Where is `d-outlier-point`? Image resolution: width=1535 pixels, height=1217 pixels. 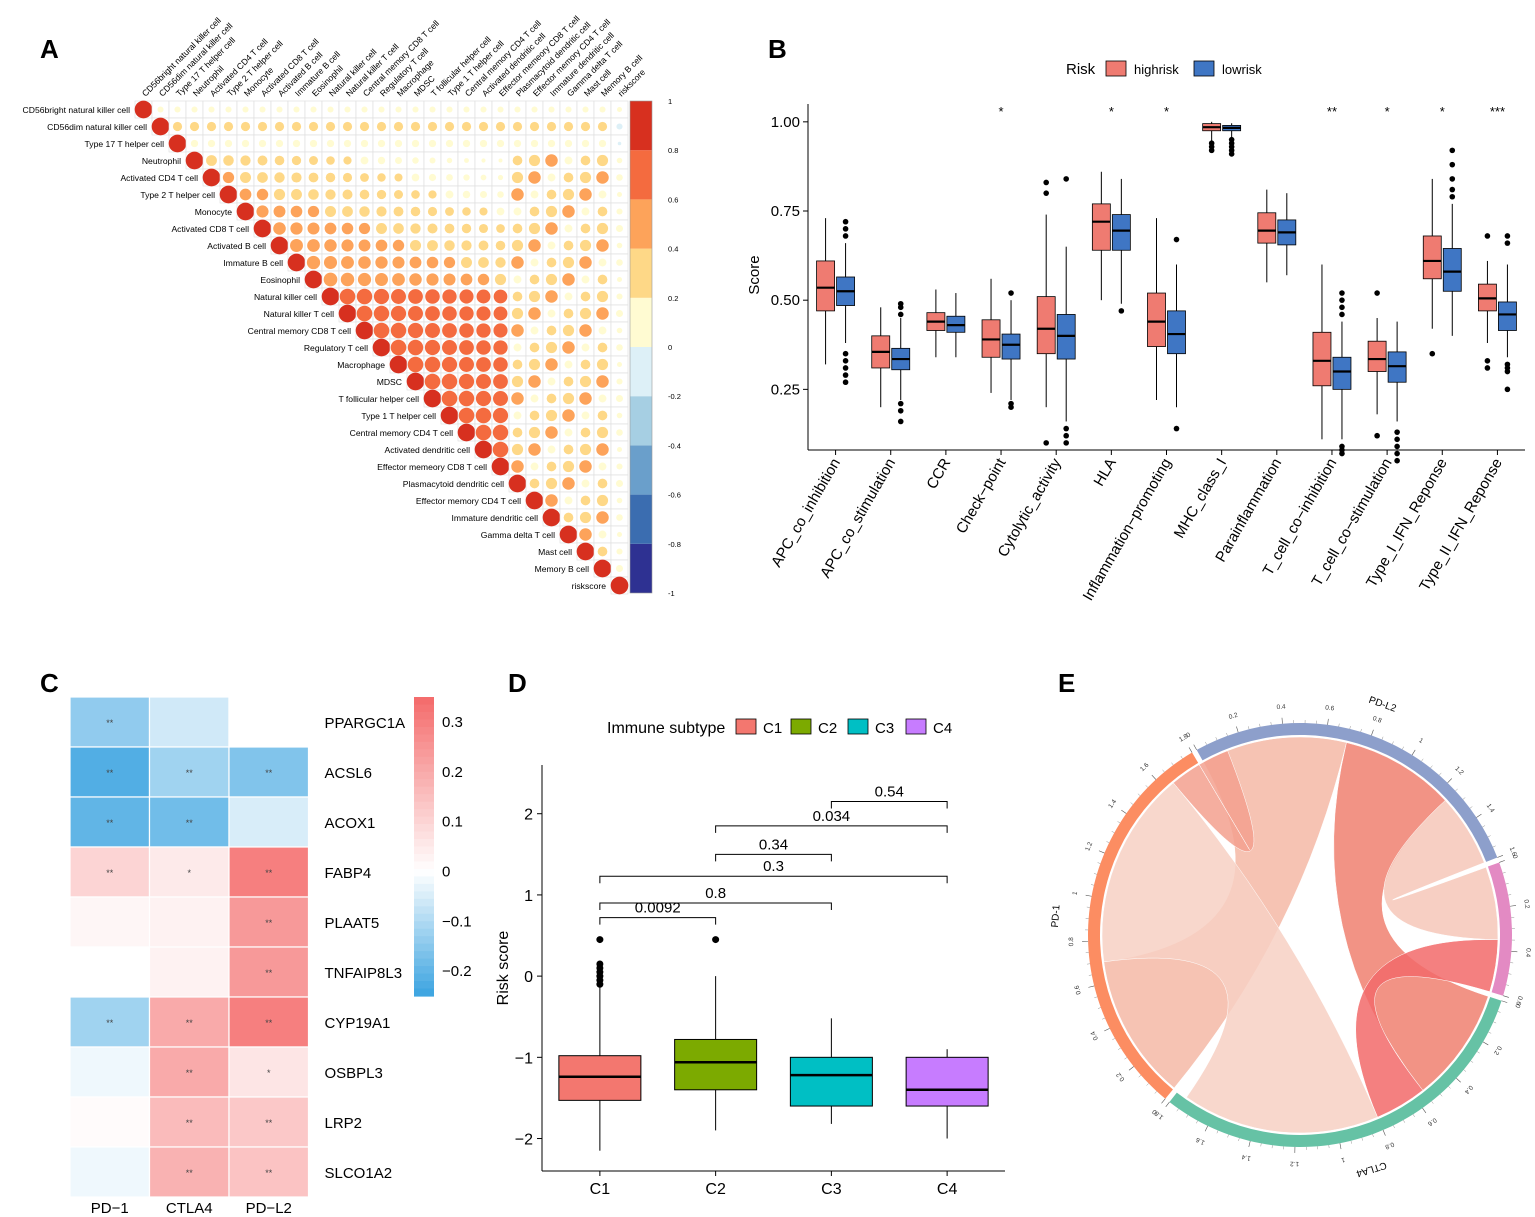 d-outlier-point is located at coordinates (600, 940).